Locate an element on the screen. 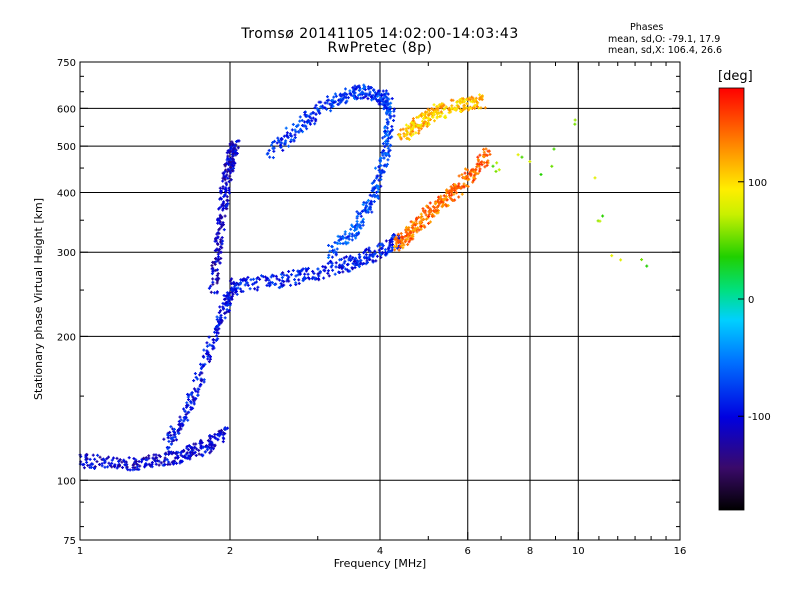  colorbar-tick-label: 100 is located at coordinates (757, 183).